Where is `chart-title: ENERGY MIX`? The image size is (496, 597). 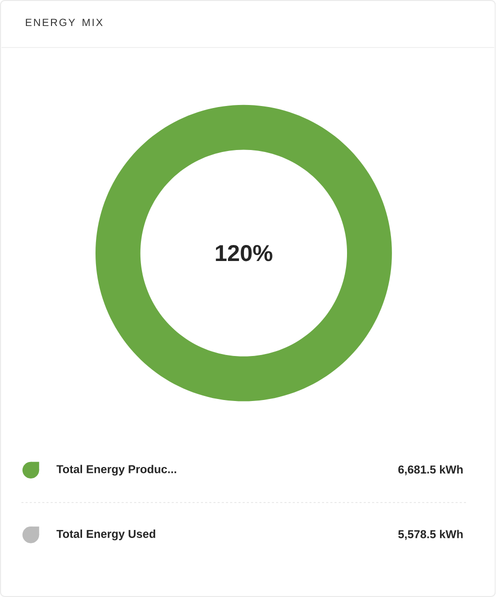
chart-title: ENERGY MIX is located at coordinates (64, 22).